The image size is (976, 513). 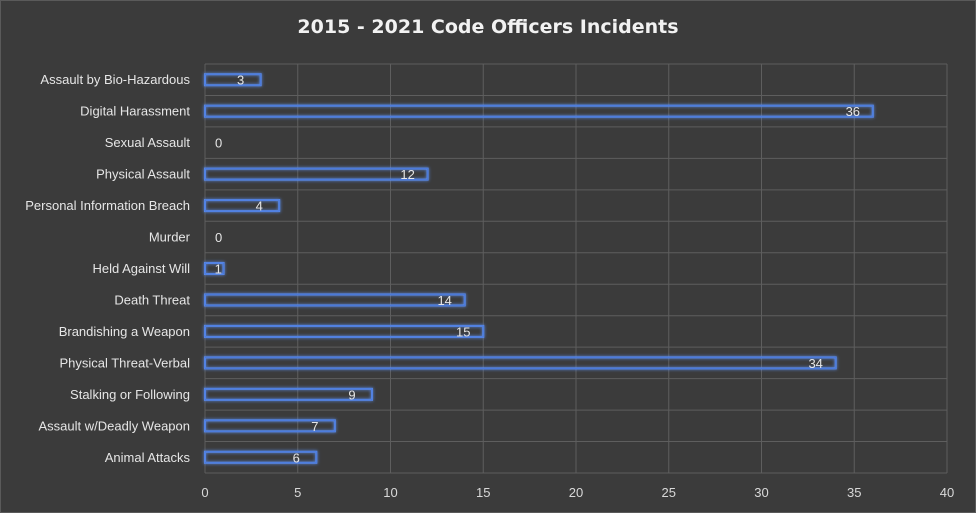 What do you see at coordinates (297, 492) in the screenshot?
I see `x-tick-label: 5` at bounding box center [297, 492].